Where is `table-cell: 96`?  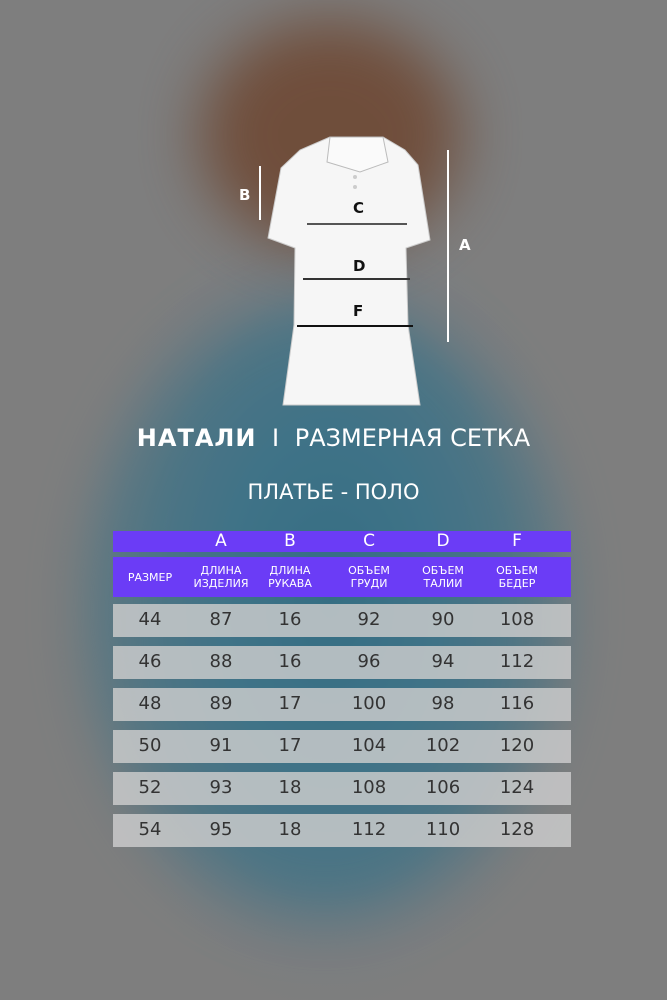 table-cell: 96 is located at coordinates (369, 661).